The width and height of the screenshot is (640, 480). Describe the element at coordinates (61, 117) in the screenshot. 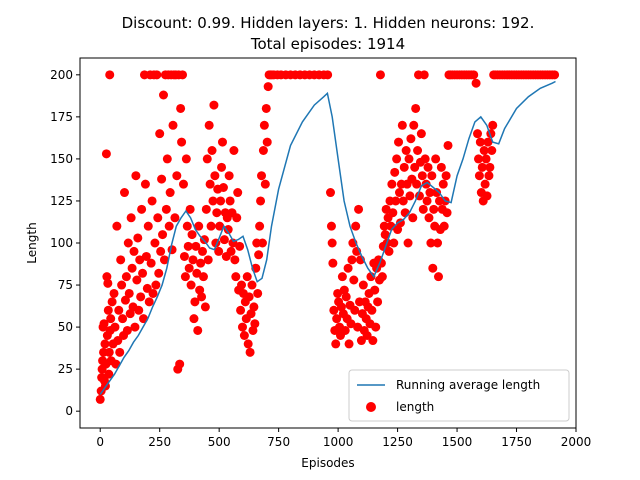

I see `y-tick-label: 175` at that location.